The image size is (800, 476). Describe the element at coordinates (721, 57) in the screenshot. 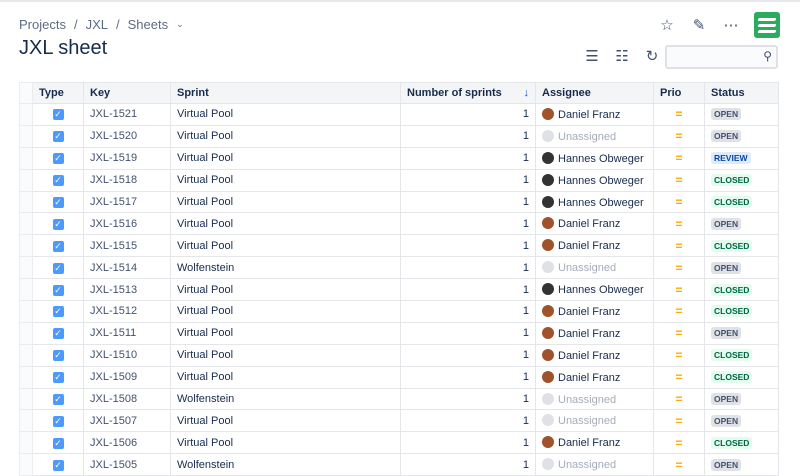

I see `search-input: ⚲` at that location.